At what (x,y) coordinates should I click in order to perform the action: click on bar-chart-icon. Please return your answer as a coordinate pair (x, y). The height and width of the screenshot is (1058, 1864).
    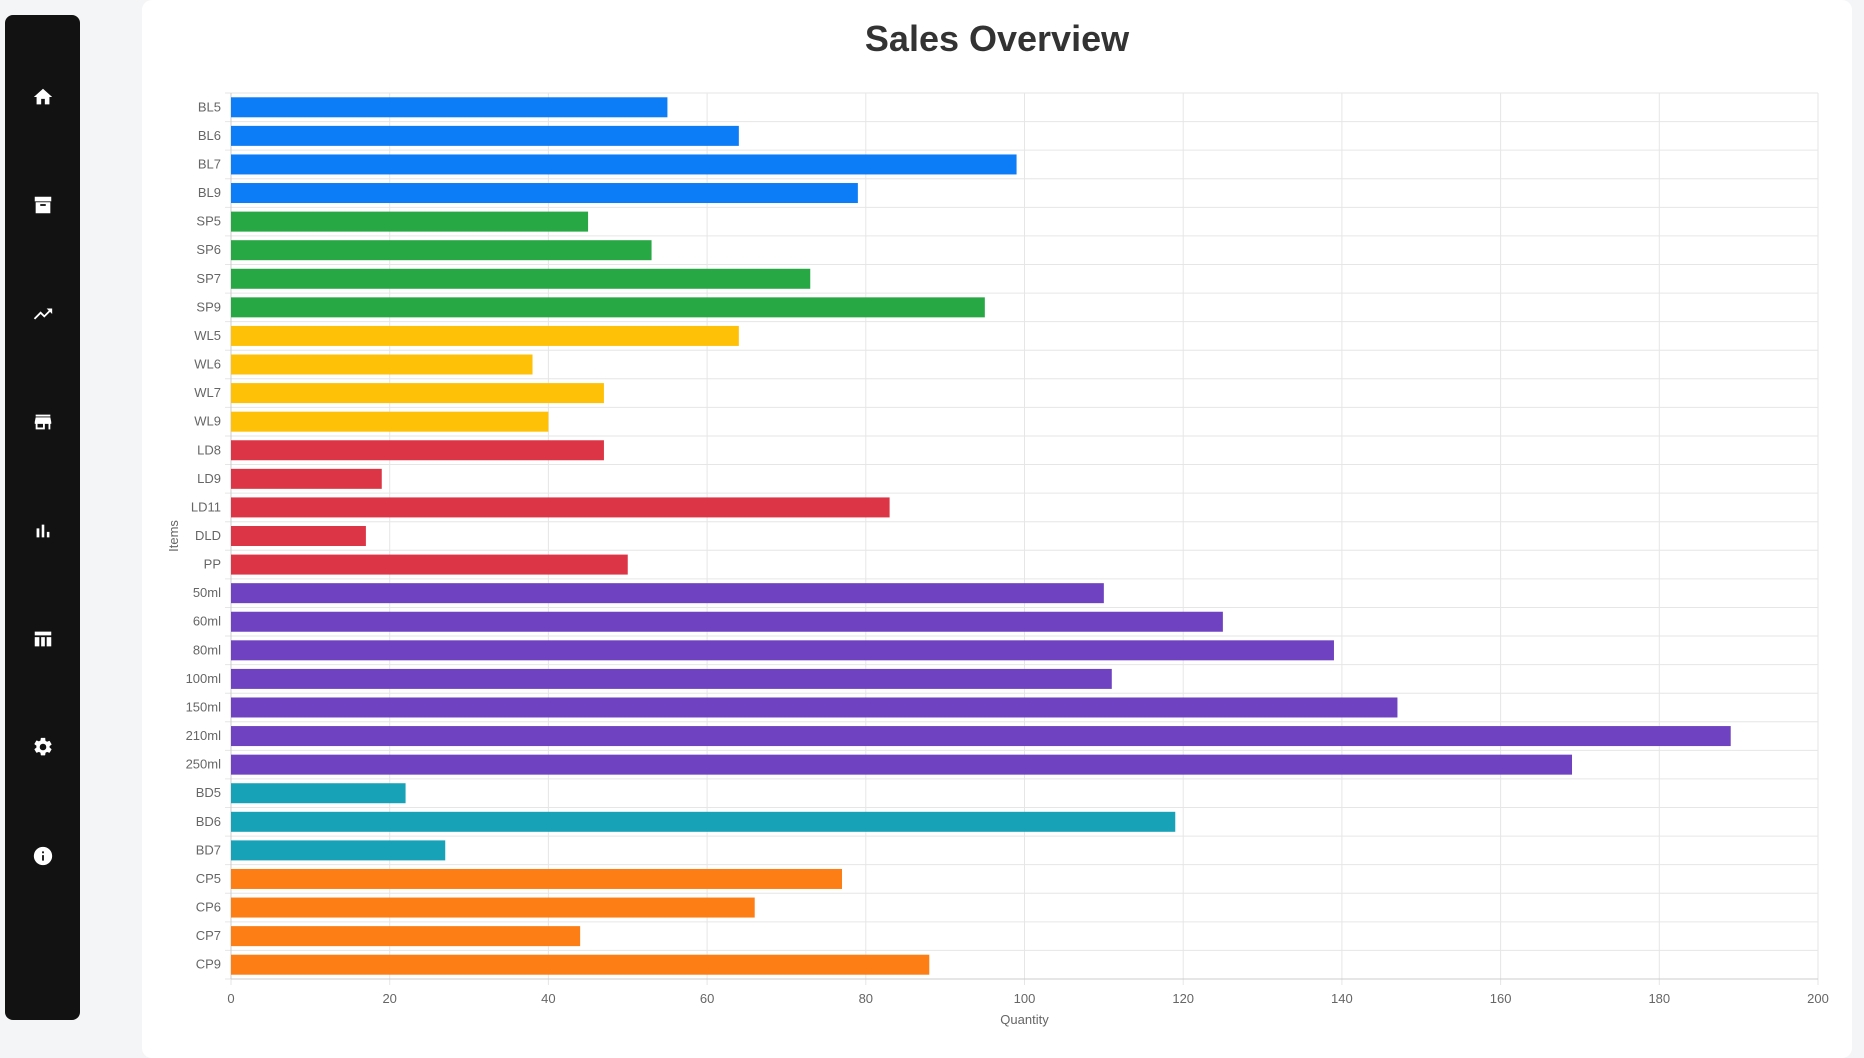
    Looking at the image, I should click on (42, 531).